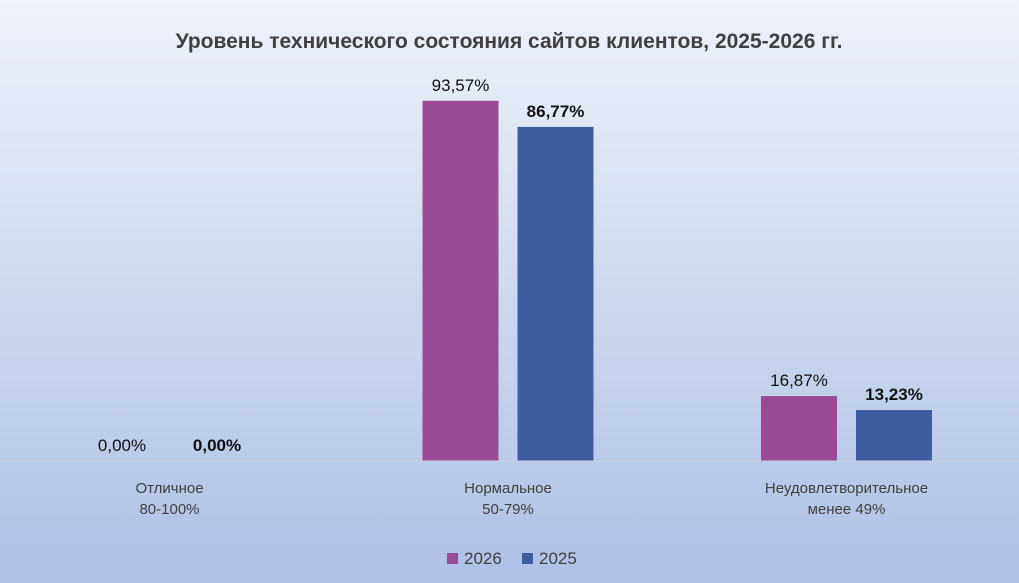 The width and height of the screenshot is (1019, 583). Describe the element at coordinates (527, 558) in the screenshot. I see `legend-swatch-2025` at that location.